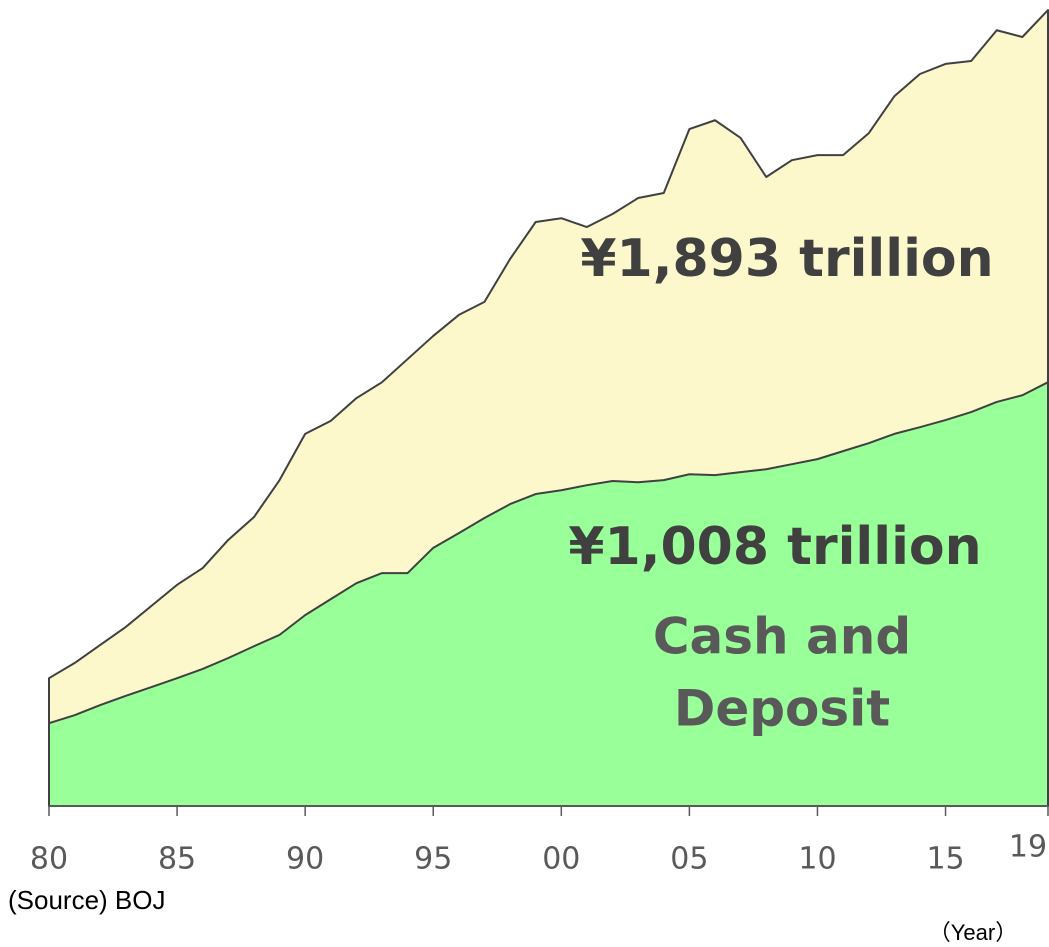 This screenshot has width=1049, height=947. What do you see at coordinates (1028, 847) in the screenshot?
I see `x-tick-label: 19` at bounding box center [1028, 847].